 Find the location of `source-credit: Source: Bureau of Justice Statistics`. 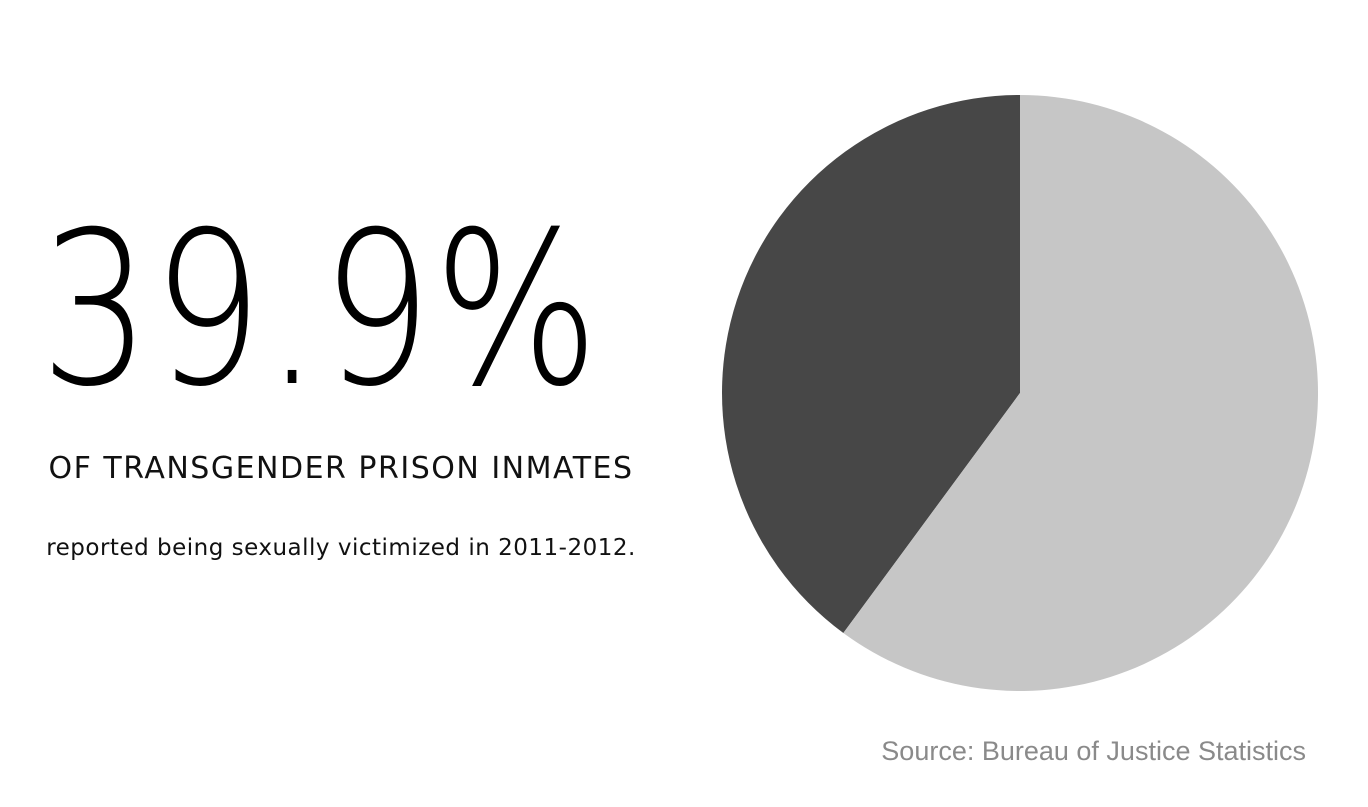

source-credit: Source: Bureau of Justice Statistics is located at coordinates (1093, 751).